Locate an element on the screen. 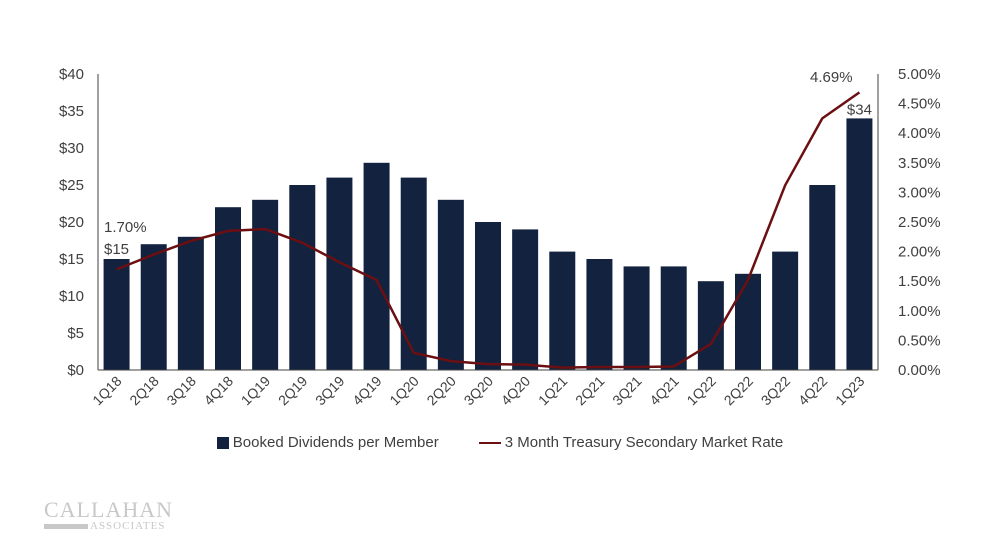  right-tick-label: 0.00% is located at coordinates (919, 370).